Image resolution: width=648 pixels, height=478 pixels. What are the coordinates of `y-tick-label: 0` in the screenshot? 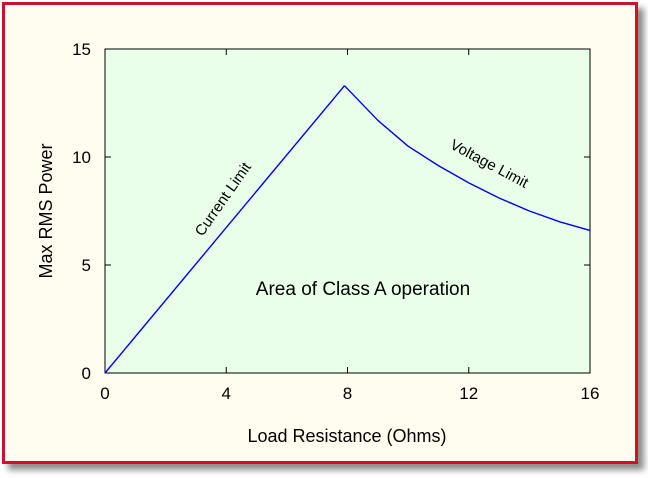 It's located at (86, 373).